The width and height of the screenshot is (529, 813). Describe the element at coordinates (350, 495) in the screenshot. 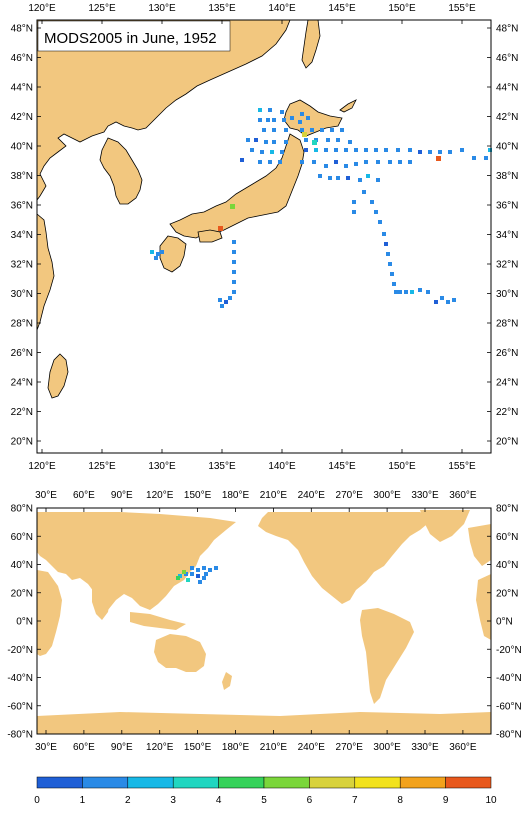

I see `global-lon-tick-label: 270°E` at that location.